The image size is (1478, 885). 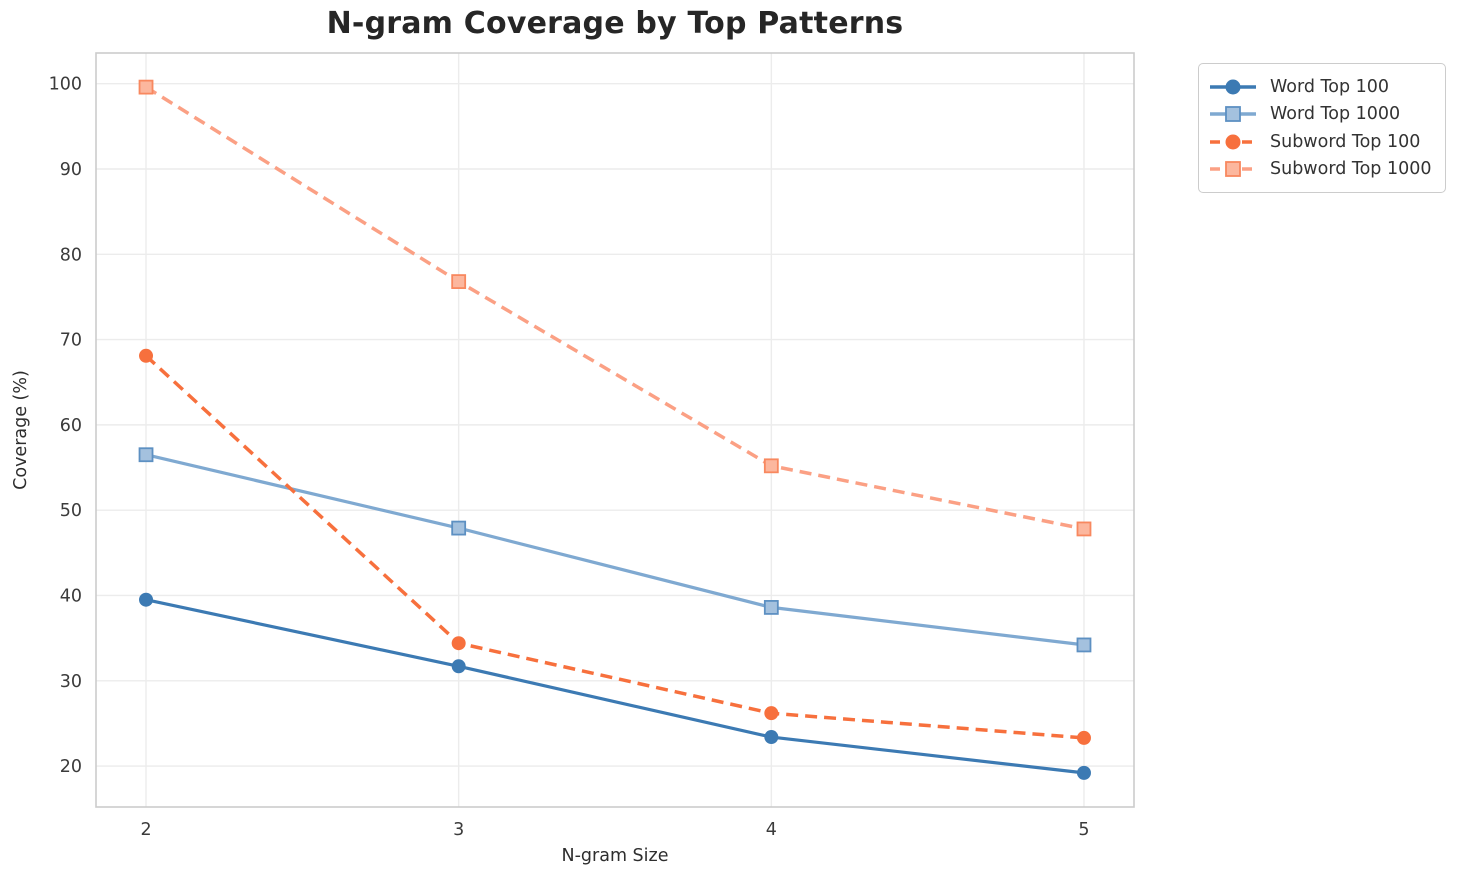 What do you see at coordinates (71, 341) in the screenshot?
I see `svg-text: 70` at bounding box center [71, 341].